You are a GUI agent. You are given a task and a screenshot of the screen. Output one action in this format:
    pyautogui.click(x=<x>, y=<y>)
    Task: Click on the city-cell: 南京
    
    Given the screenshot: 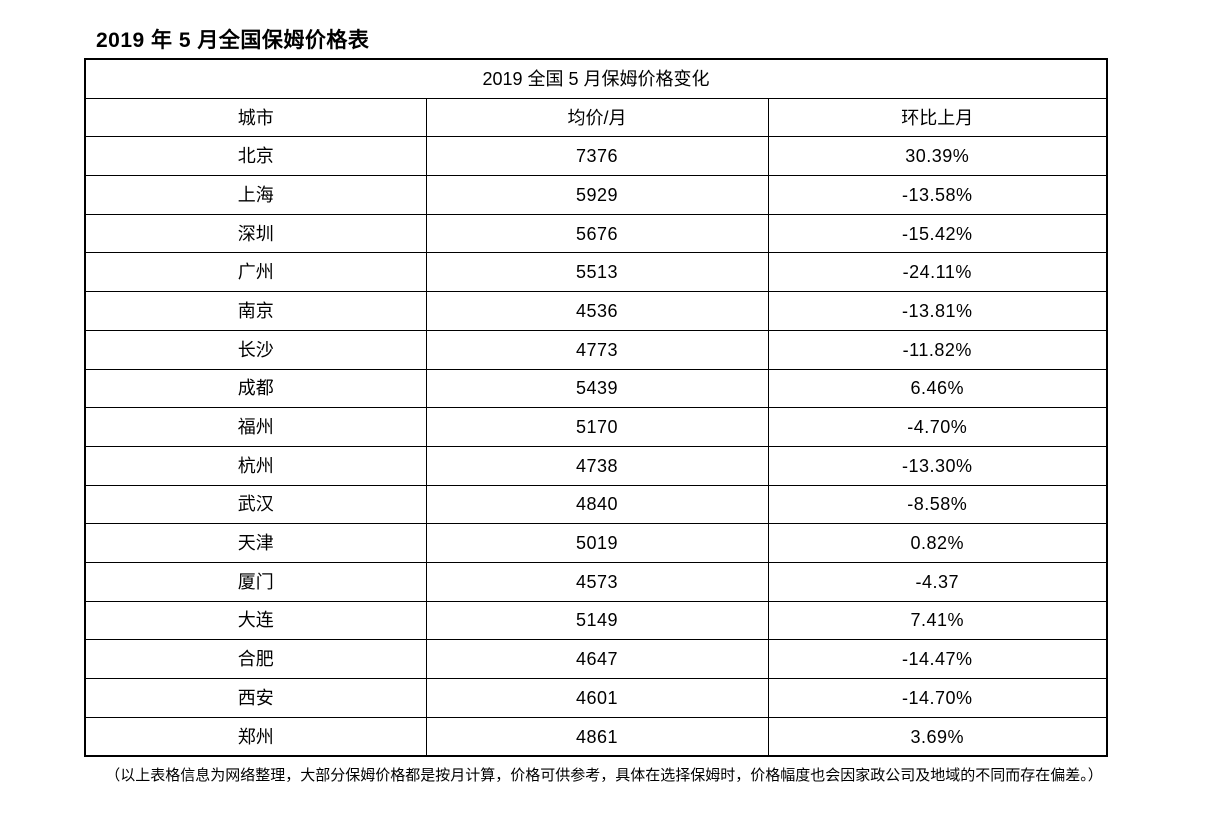 What is the action you would take?
    pyautogui.click(x=255, y=311)
    